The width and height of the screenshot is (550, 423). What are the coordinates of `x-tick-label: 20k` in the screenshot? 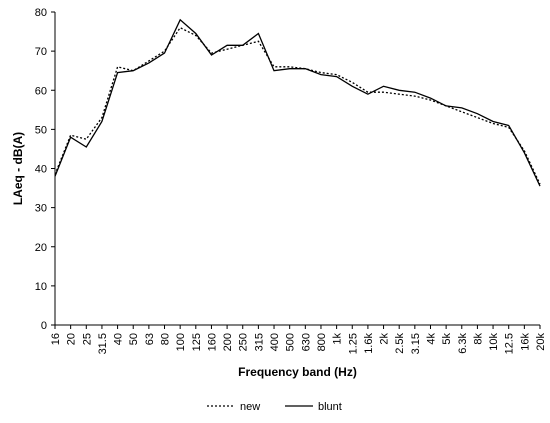 It's located at (541, 342).